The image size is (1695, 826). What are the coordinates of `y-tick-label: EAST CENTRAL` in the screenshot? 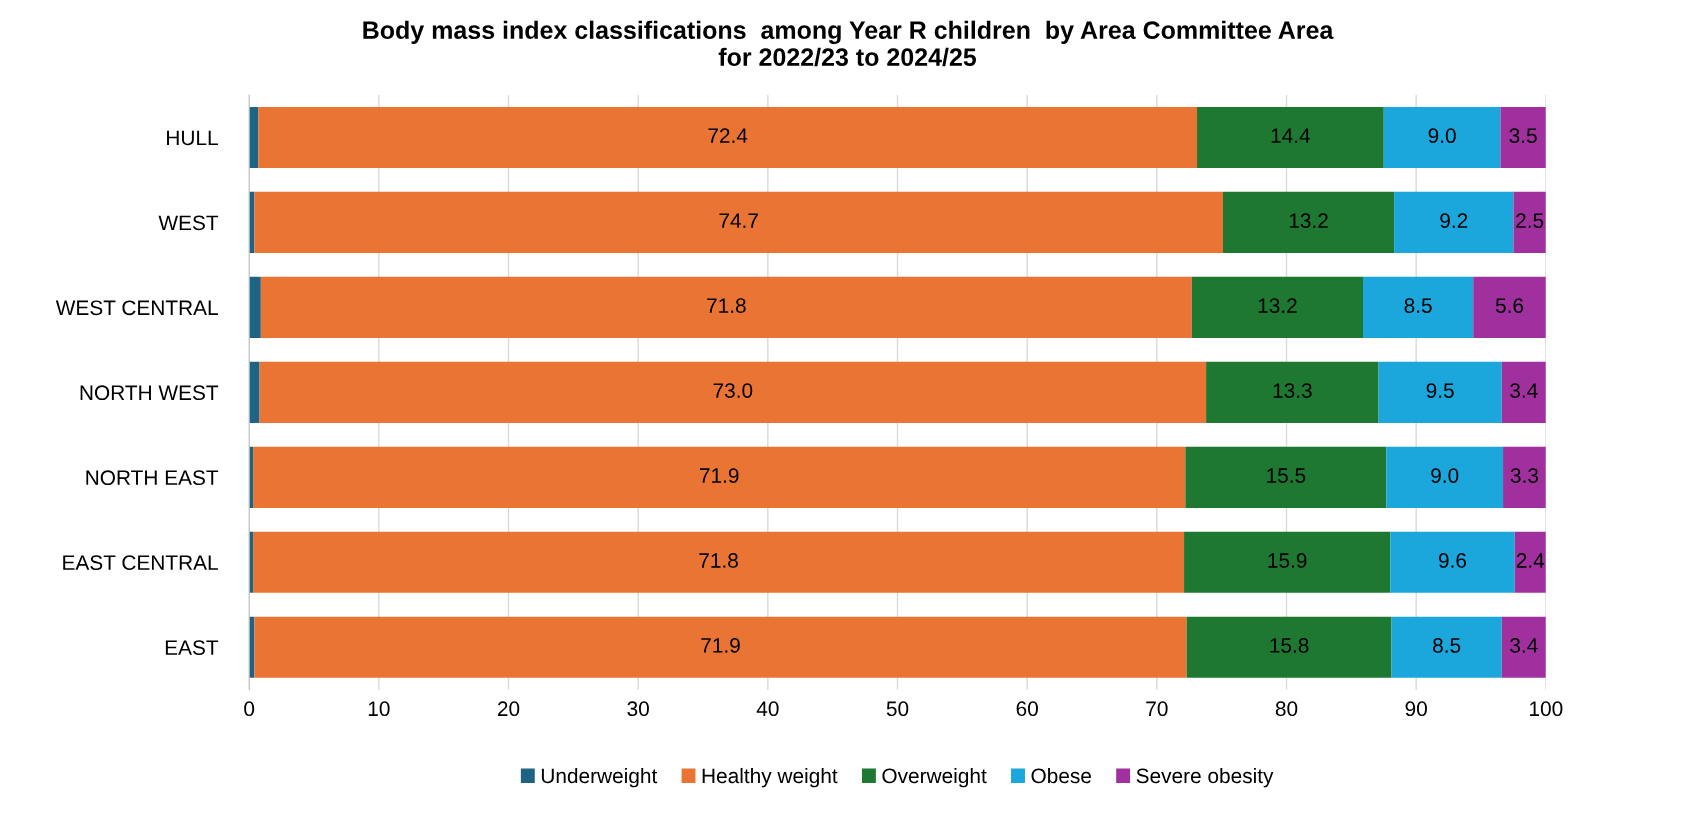 It's located at (140, 563).